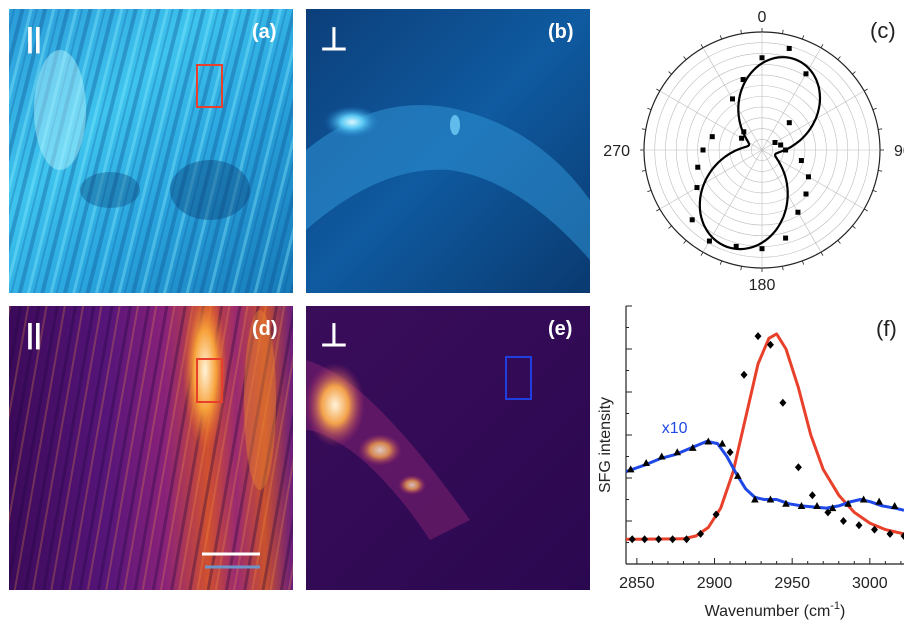 The image size is (904, 624). What do you see at coordinates (765, 436) in the screenshot?
I see `red-fit-curve` at bounding box center [765, 436].